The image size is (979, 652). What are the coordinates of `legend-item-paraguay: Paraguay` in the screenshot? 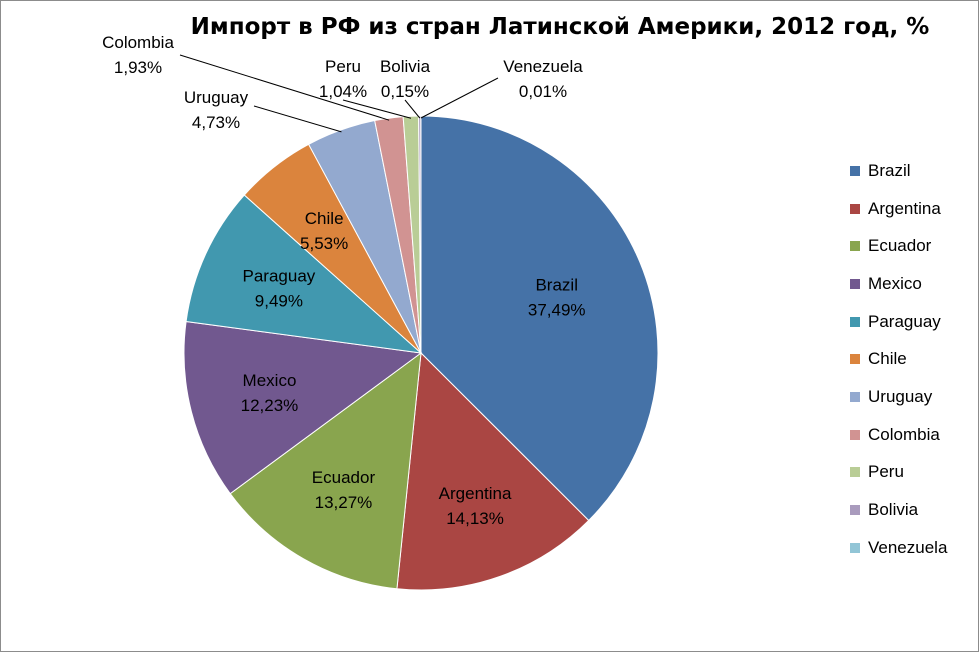 It's located at (912, 322).